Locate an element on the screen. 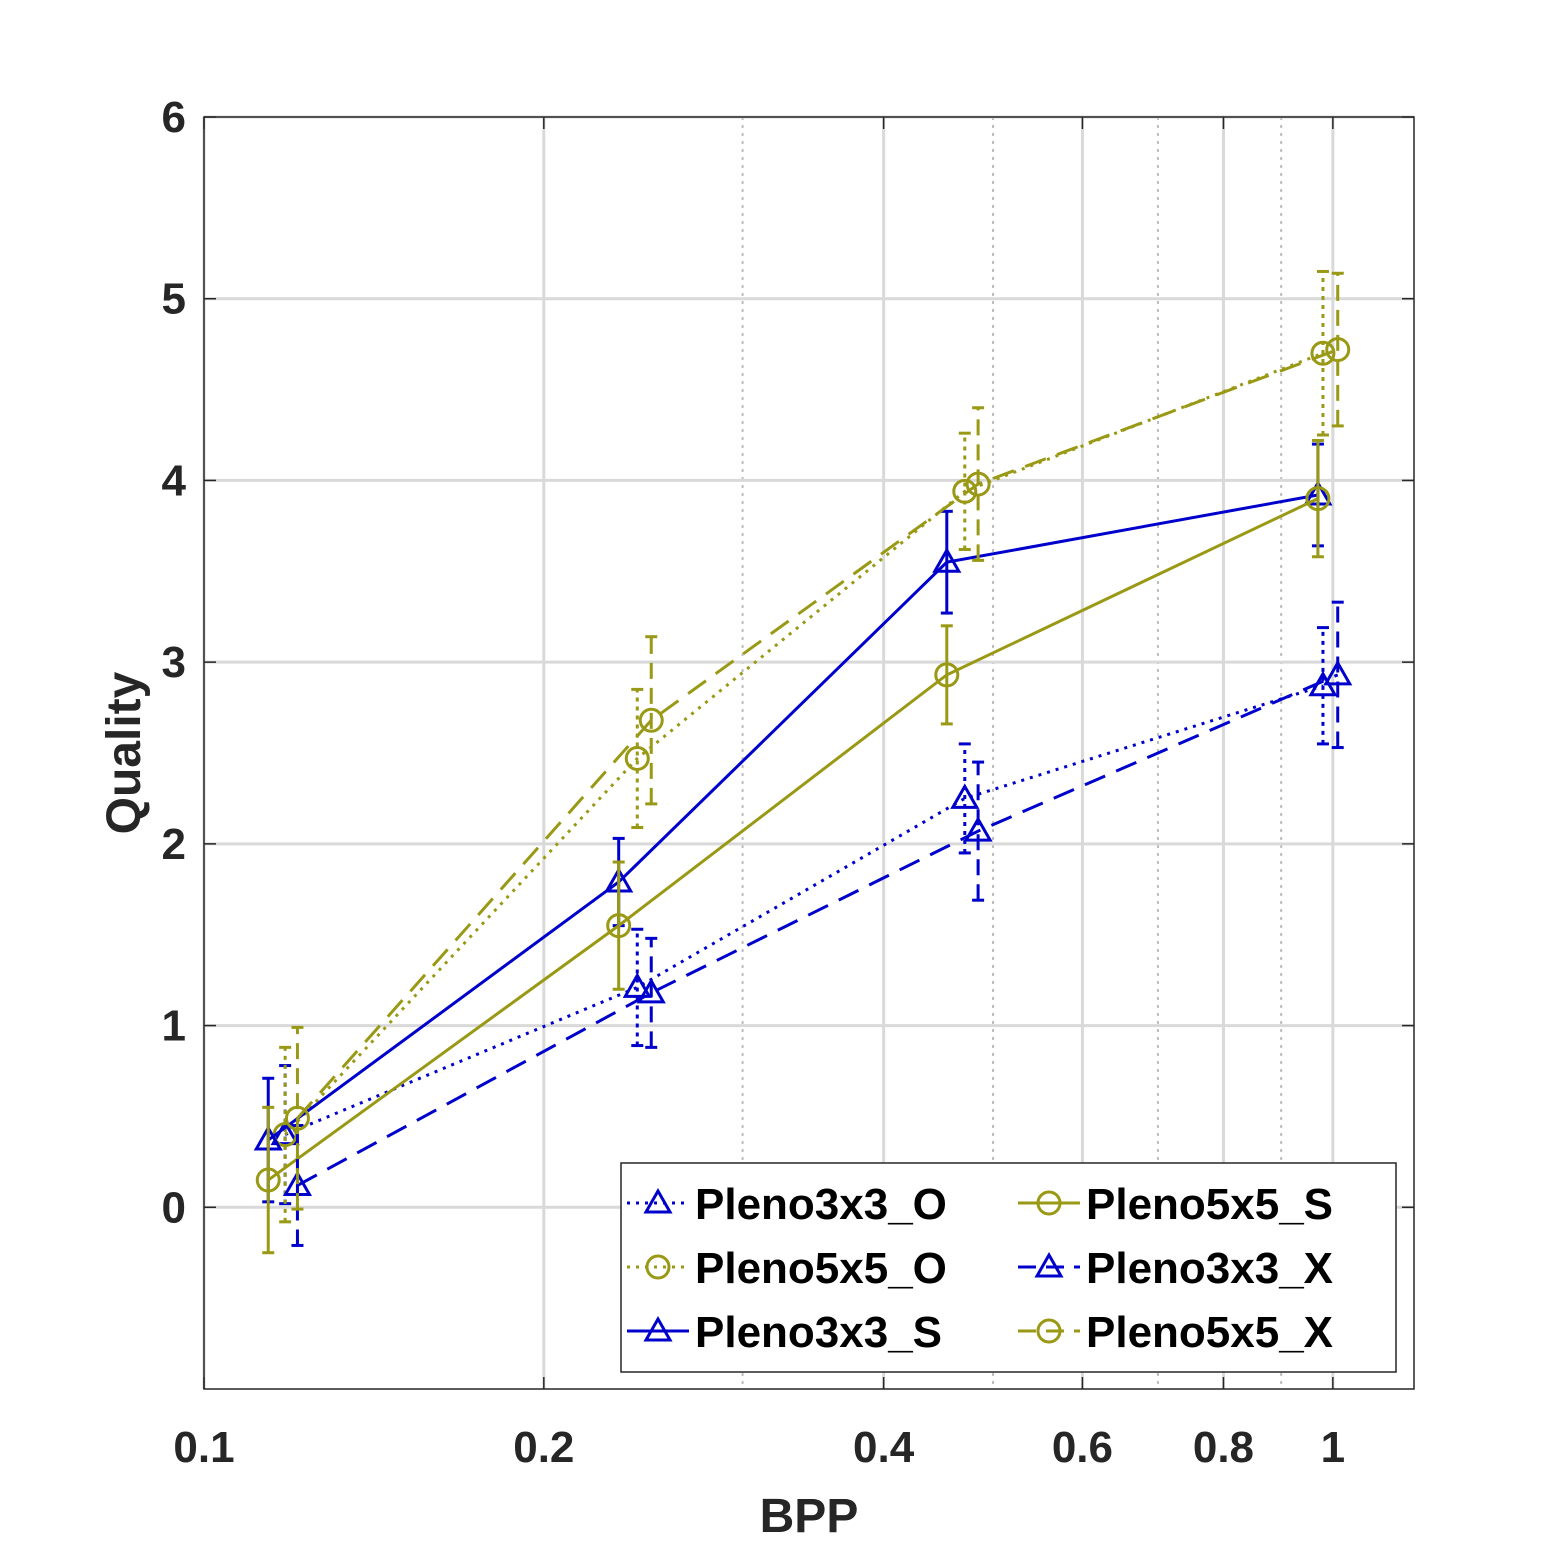 The image size is (1563, 1563). legend-item: Pleno3x3_X is located at coordinates (1175, 1268).